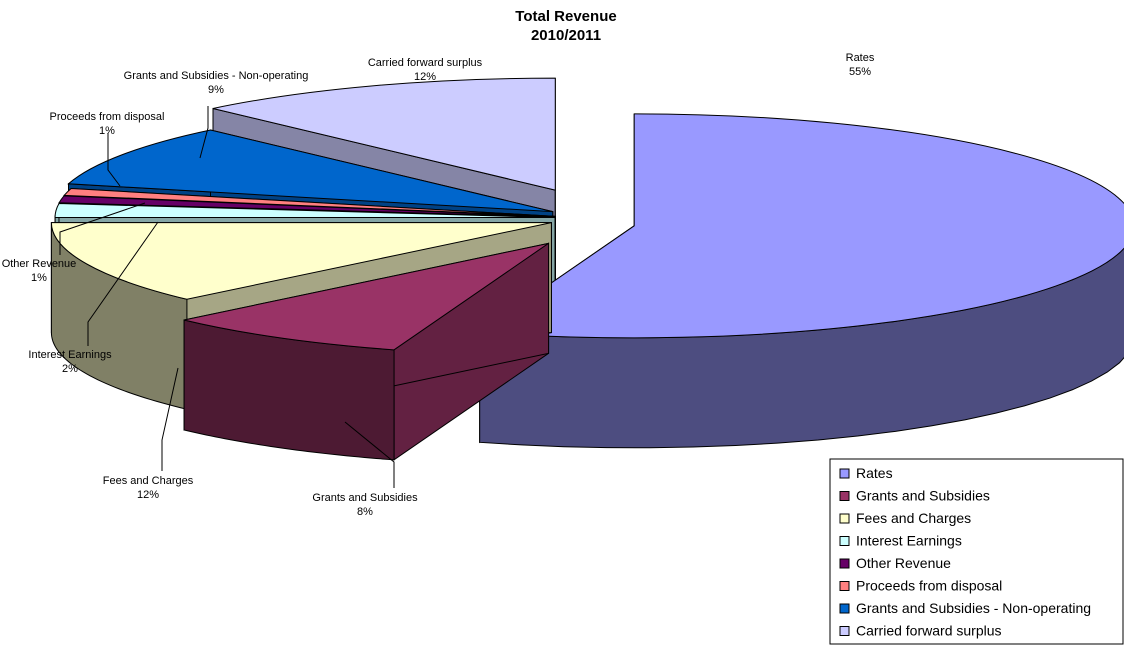 This screenshot has height=650, width=1124. I want to click on label-percent-grants-and-subsidies-non-operating: 9%, so click(216, 90).